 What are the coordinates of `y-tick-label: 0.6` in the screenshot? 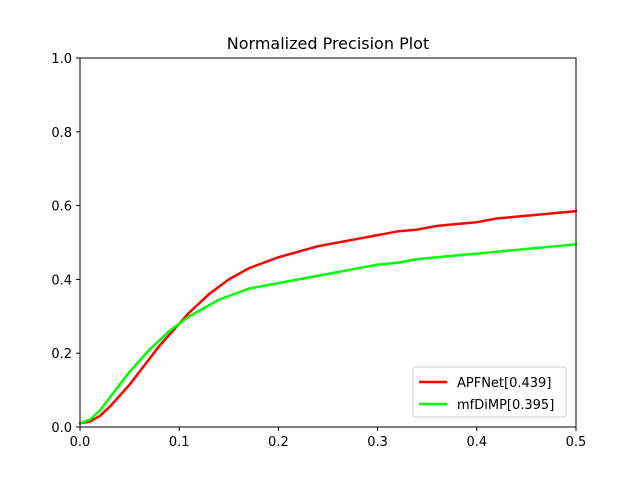 It's located at (61, 207).